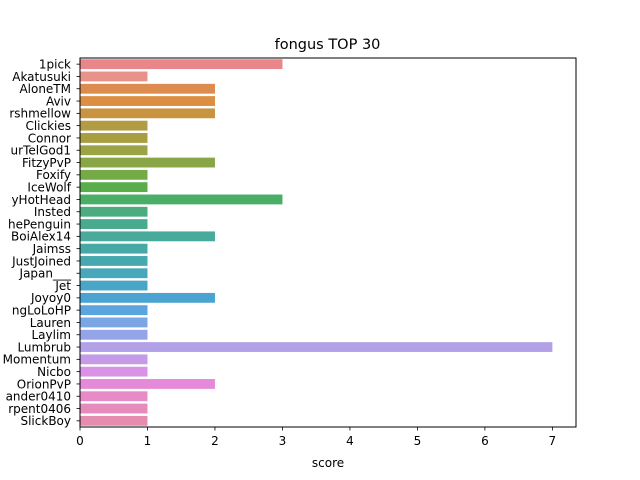 Image resolution: width=640 pixels, height=480 pixels. Describe the element at coordinates (49, 138) in the screenshot. I see `category-label: Connor` at that location.